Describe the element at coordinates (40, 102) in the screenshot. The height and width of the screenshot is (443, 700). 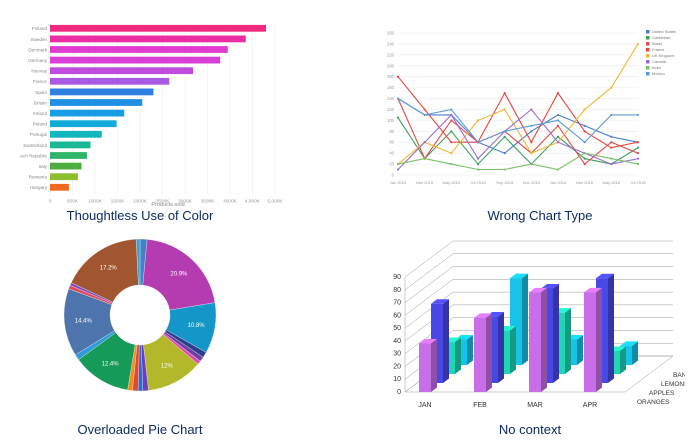
I see `hbar-category-label: Britain` at that location.